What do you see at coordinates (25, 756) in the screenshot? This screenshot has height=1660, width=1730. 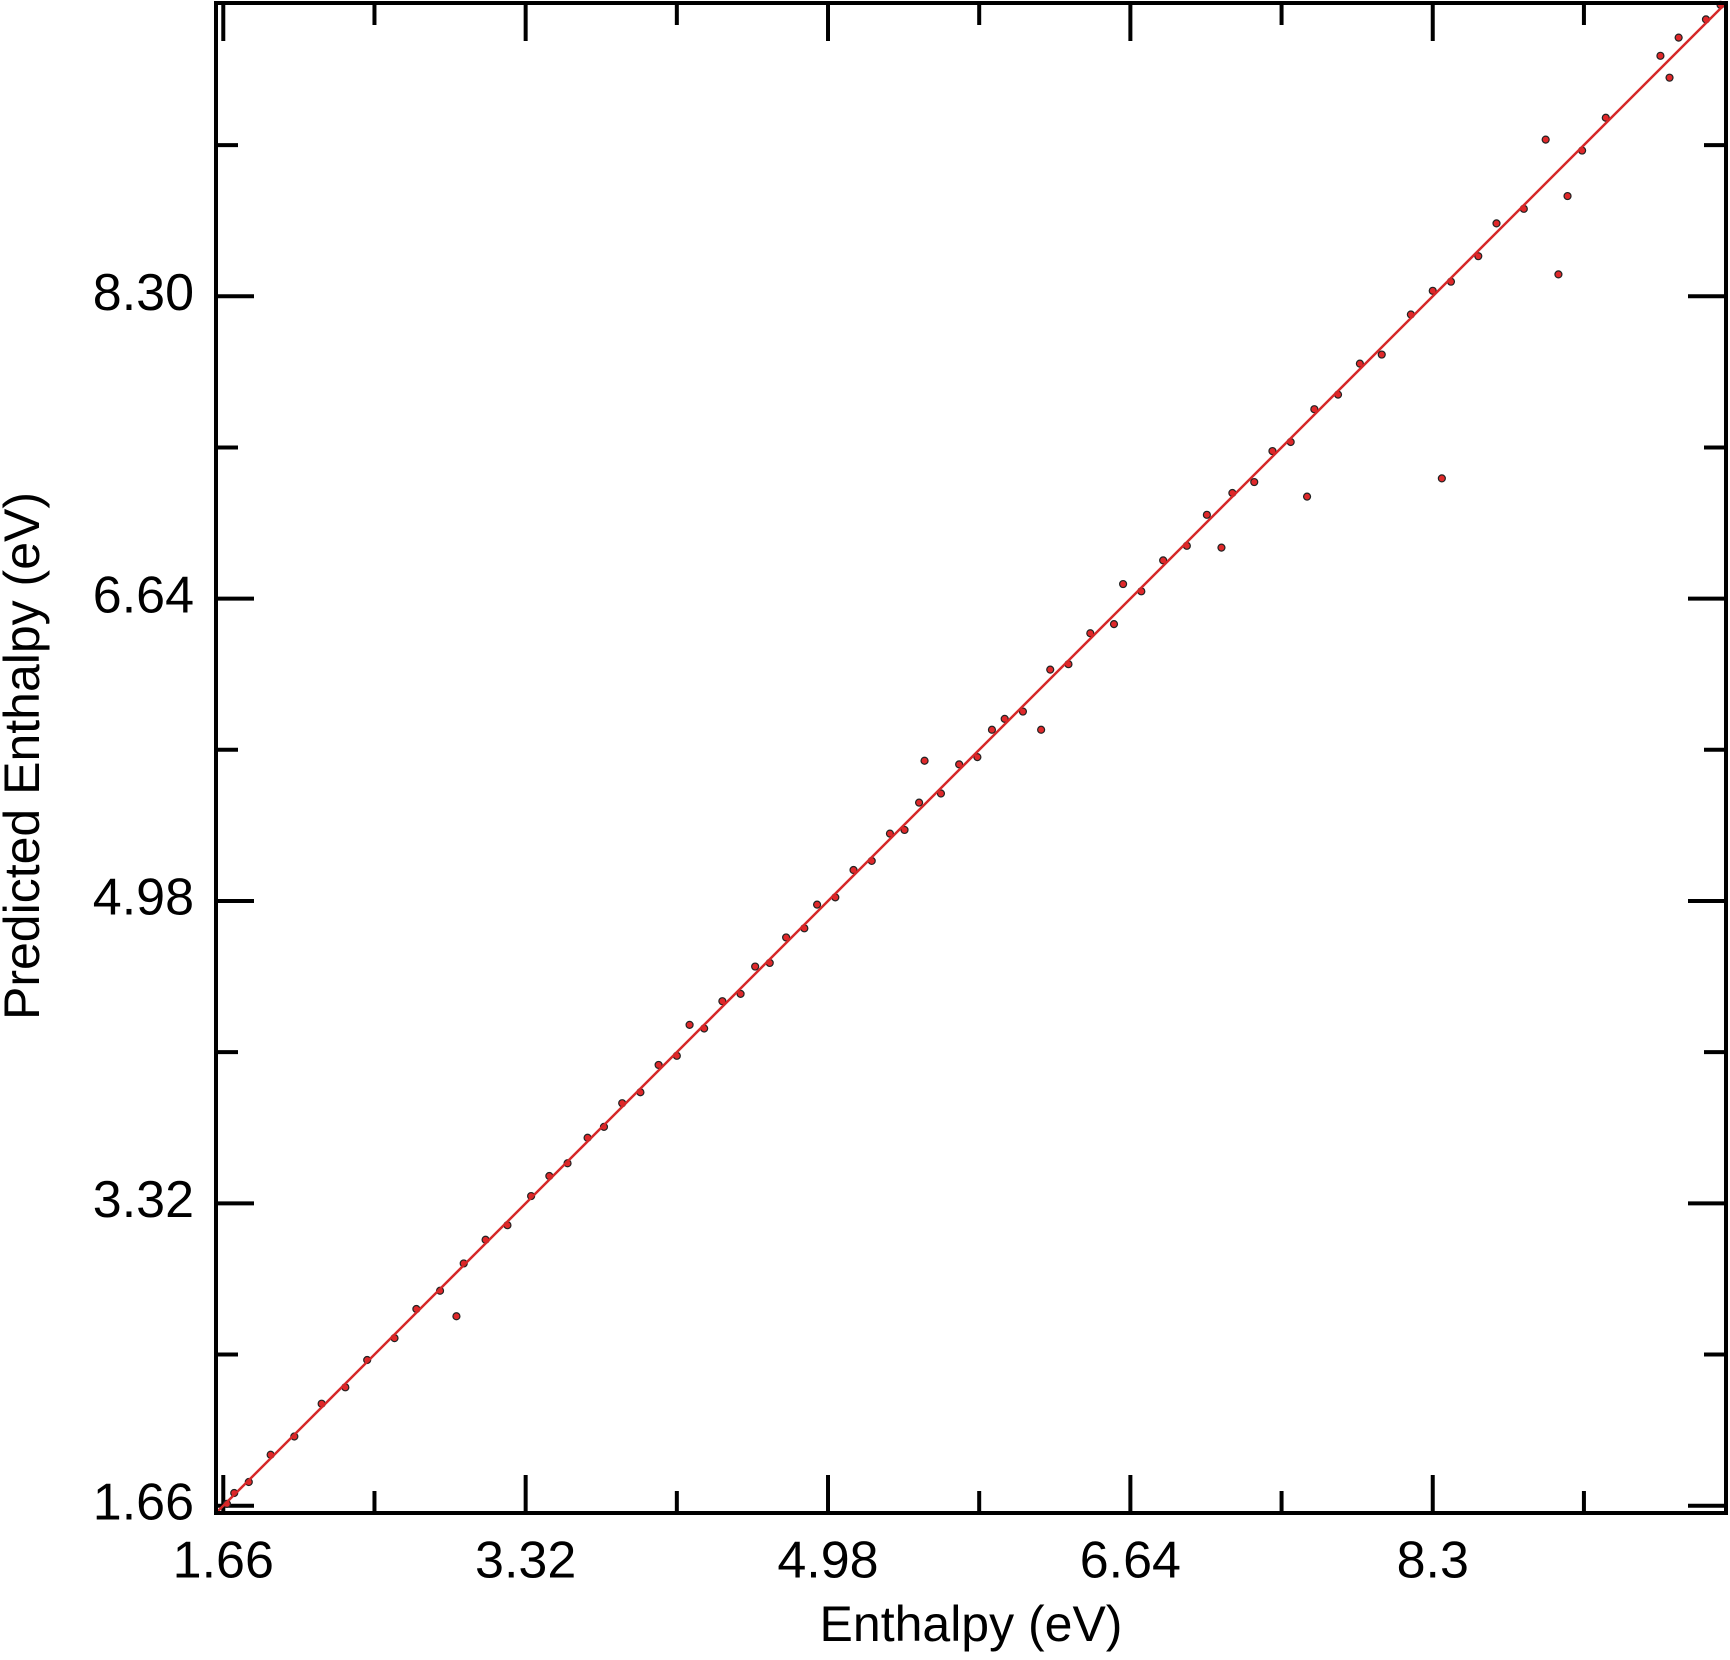 I see `y-axis-title: Predicted Enthalpy (eV)` at bounding box center [25, 756].